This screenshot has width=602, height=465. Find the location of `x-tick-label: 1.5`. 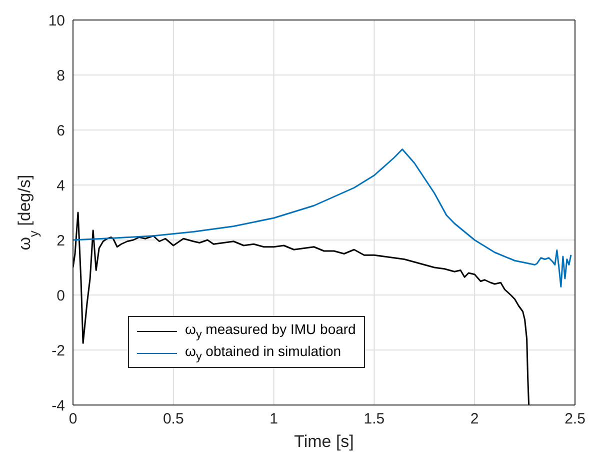

x-tick-label: 1.5 is located at coordinates (374, 419).